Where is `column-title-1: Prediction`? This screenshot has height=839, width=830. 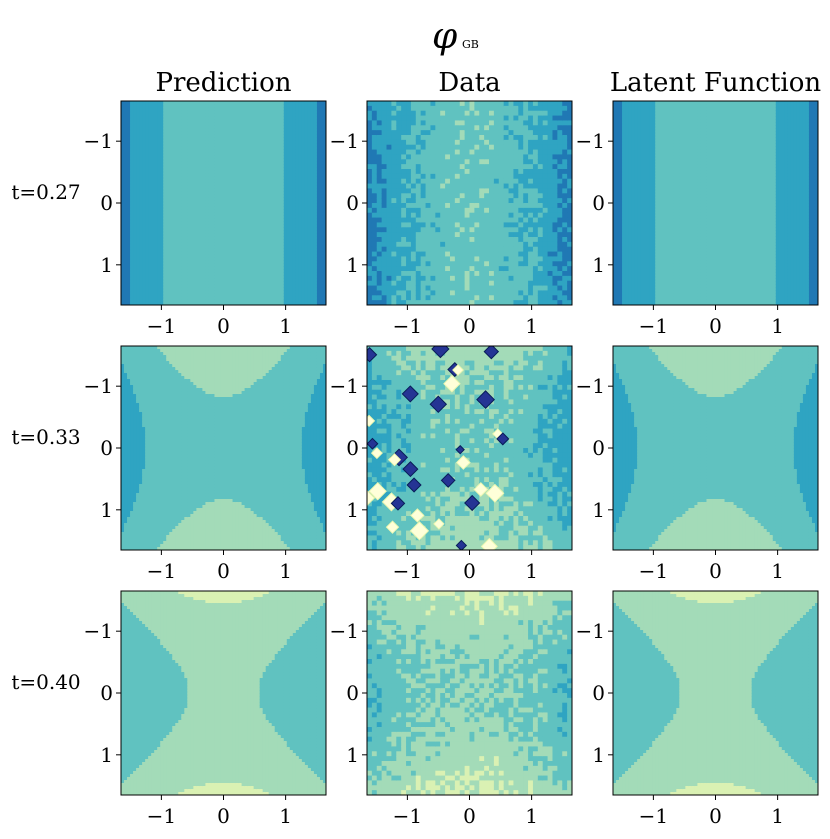
column-title-1: Prediction is located at coordinates (224, 83).